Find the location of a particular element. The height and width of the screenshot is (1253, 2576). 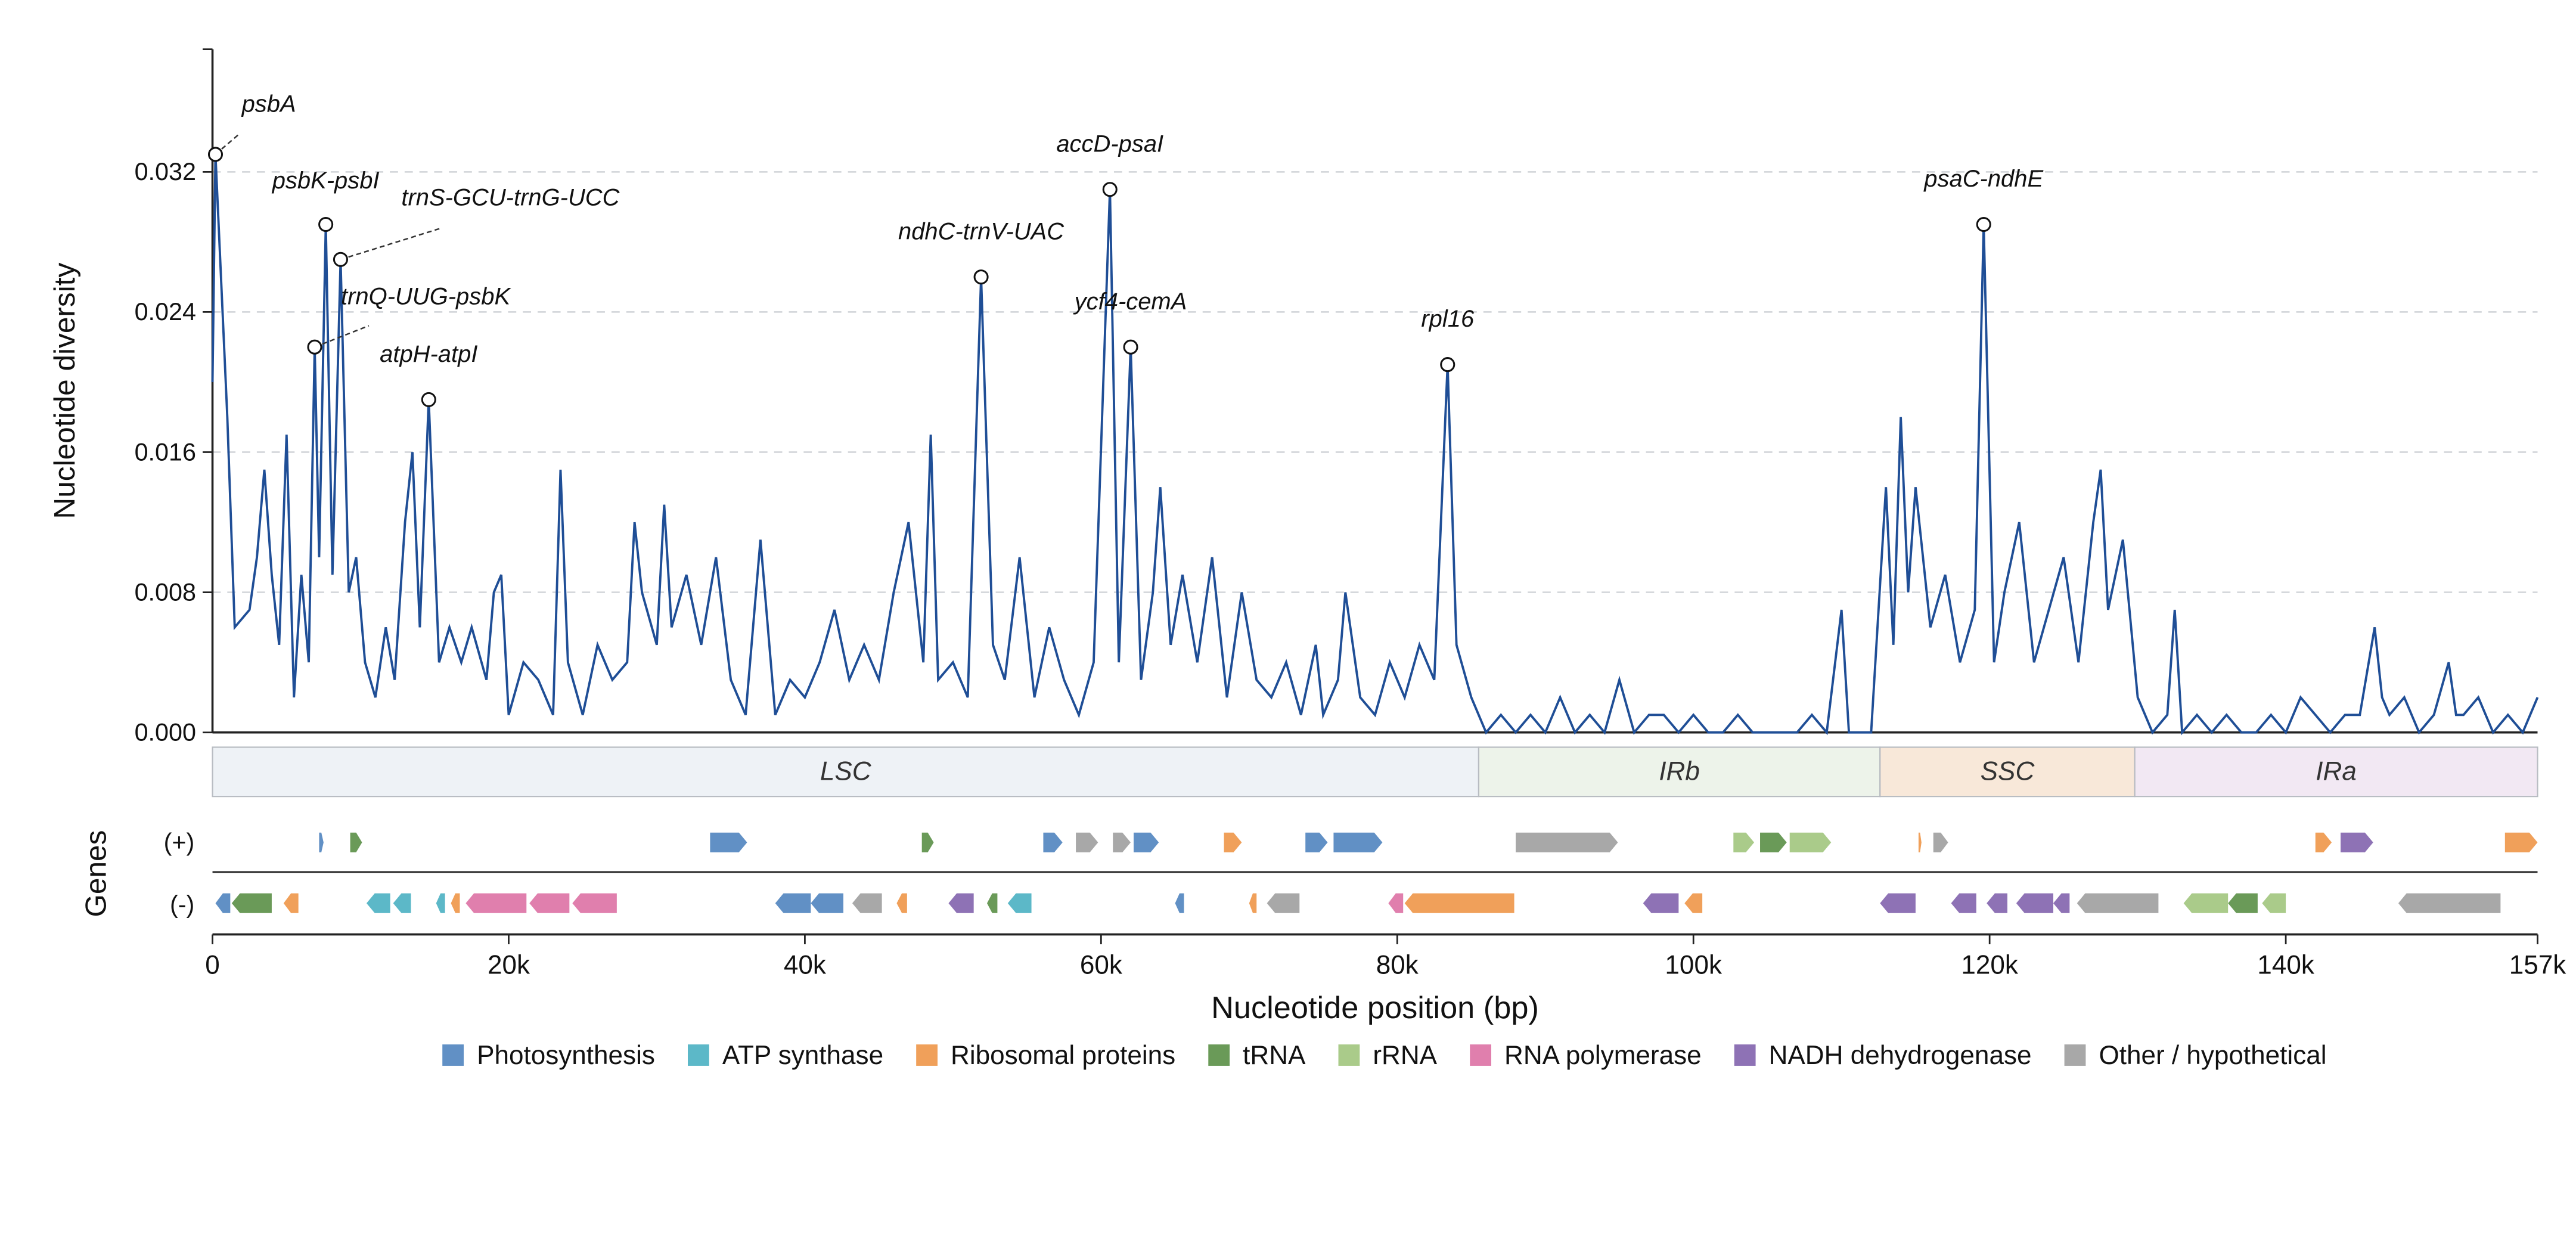

annotation-label: ycf4-cemA is located at coordinates (1130, 302).